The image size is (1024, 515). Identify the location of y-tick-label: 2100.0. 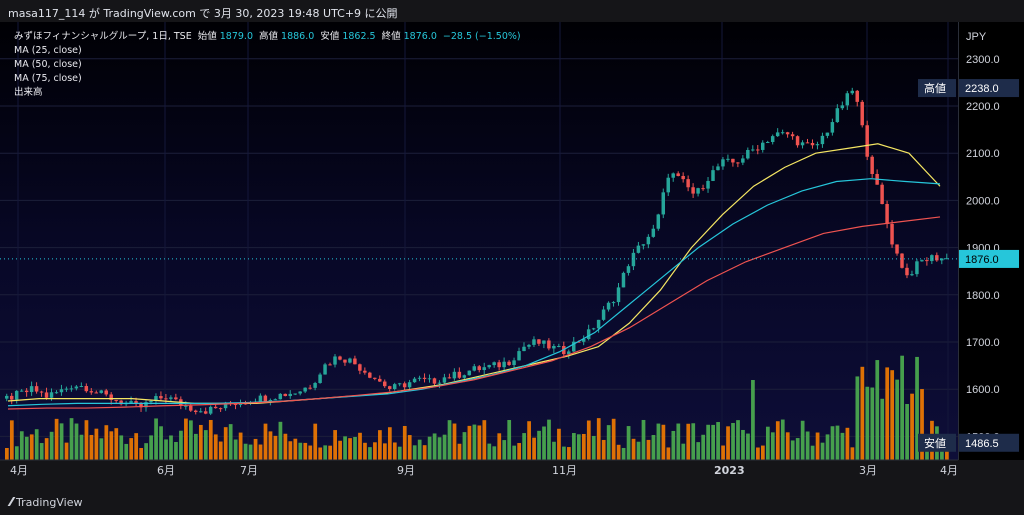
(983, 154).